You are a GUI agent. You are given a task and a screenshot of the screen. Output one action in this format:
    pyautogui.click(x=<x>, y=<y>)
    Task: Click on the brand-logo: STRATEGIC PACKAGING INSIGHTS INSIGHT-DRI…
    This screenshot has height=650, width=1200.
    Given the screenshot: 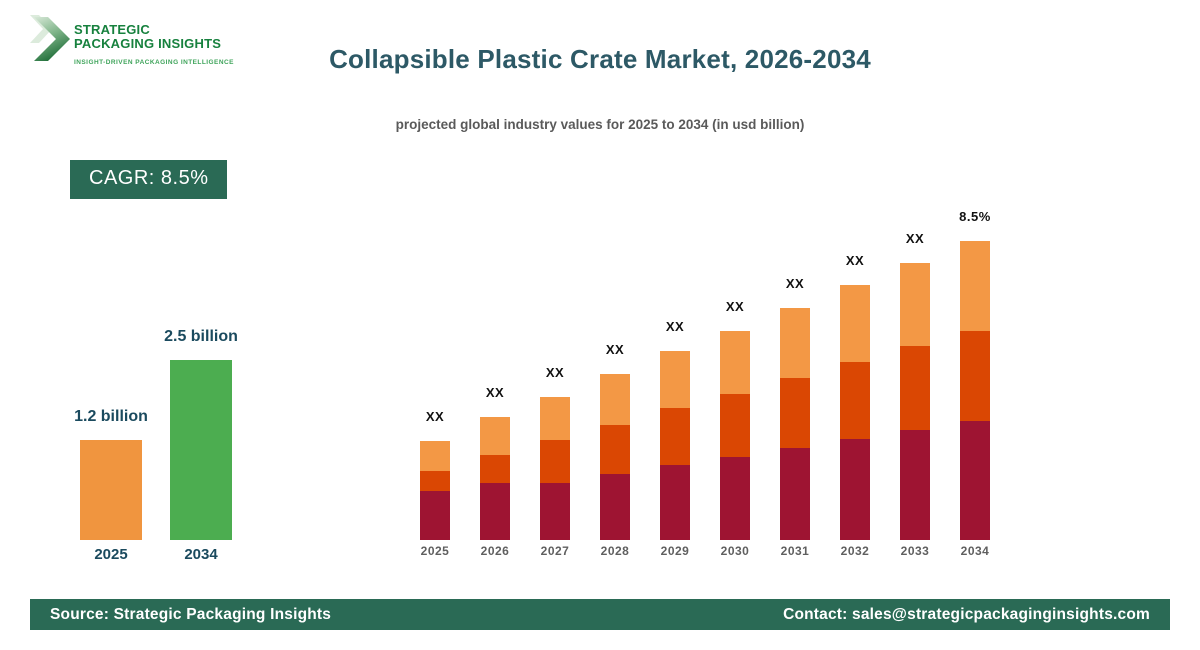 What is the action you would take?
    pyautogui.click(x=132, y=38)
    